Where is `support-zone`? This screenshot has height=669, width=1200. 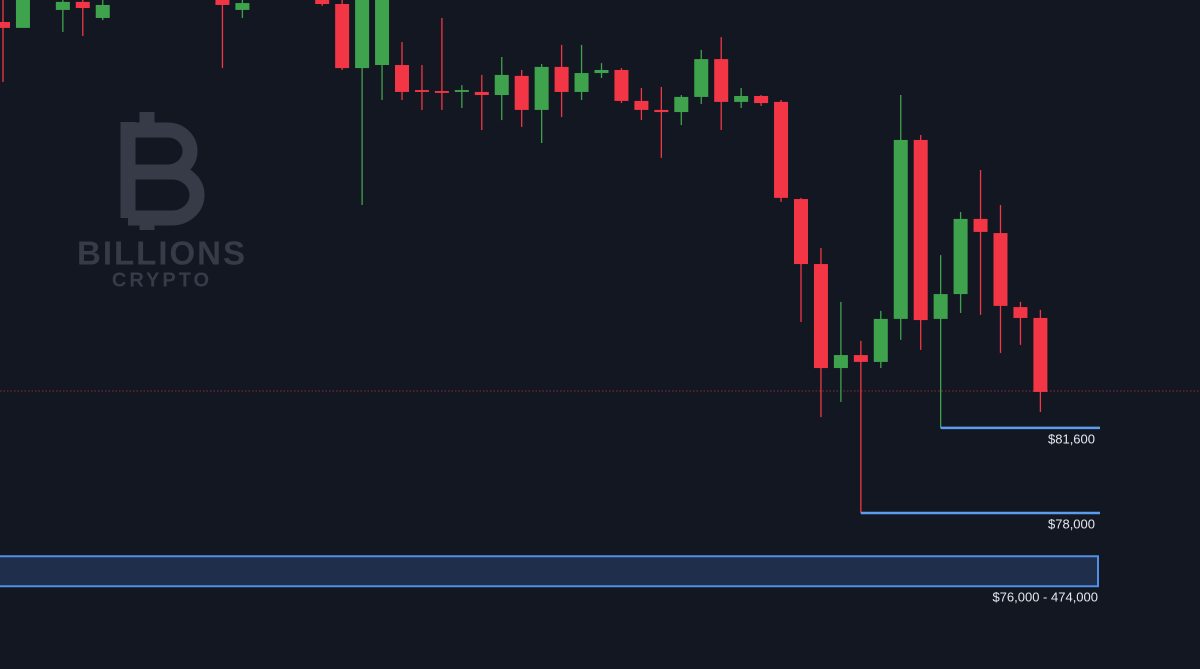 support-zone is located at coordinates (549, 571).